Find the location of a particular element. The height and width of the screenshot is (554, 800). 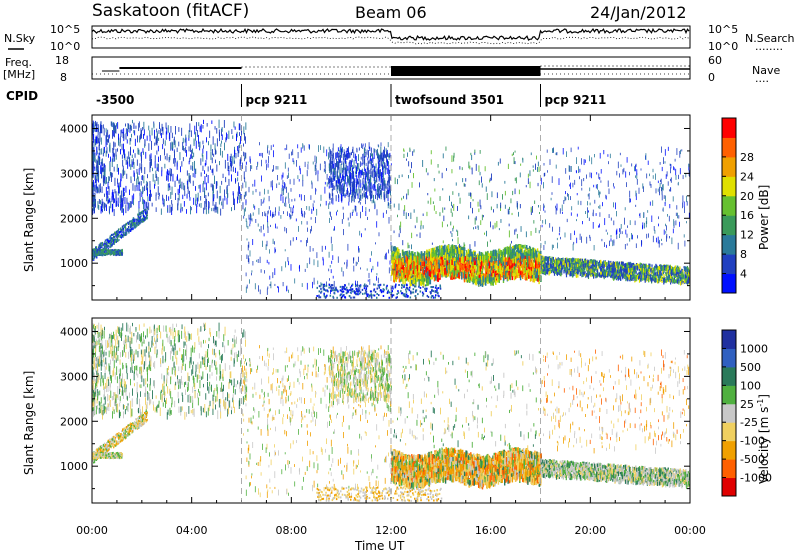

cpid-segment-label: twofsound 3501 is located at coordinates (449, 100).